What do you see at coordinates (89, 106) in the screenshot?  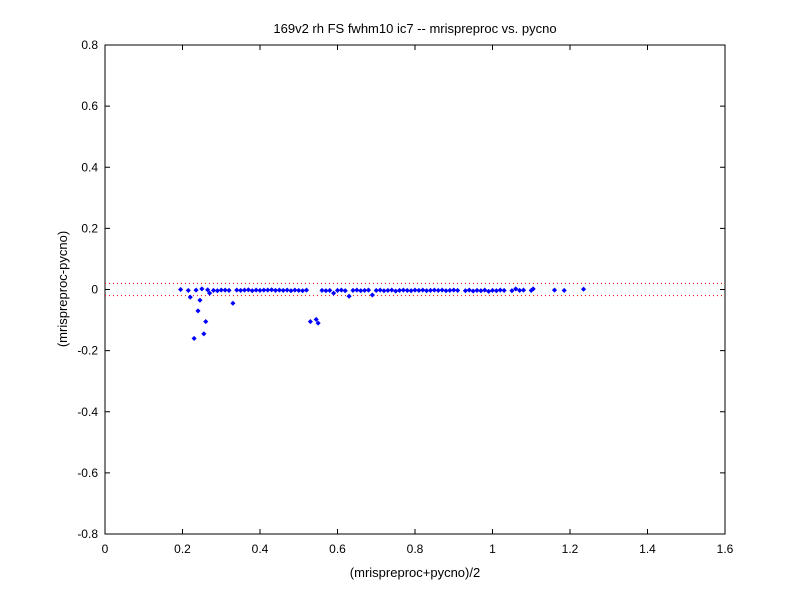 I see `y-tick-label: 0.6` at bounding box center [89, 106].